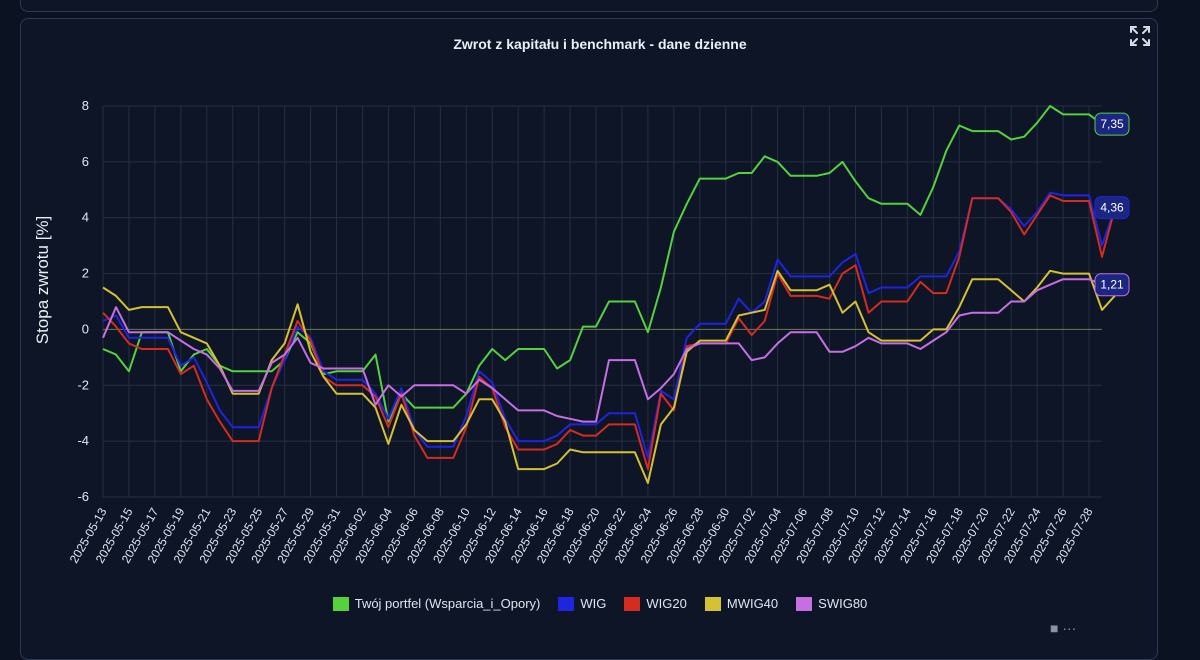 This screenshot has height=660, width=1200. What do you see at coordinates (85, 217) in the screenshot?
I see `y-tick-label: 4` at bounding box center [85, 217].